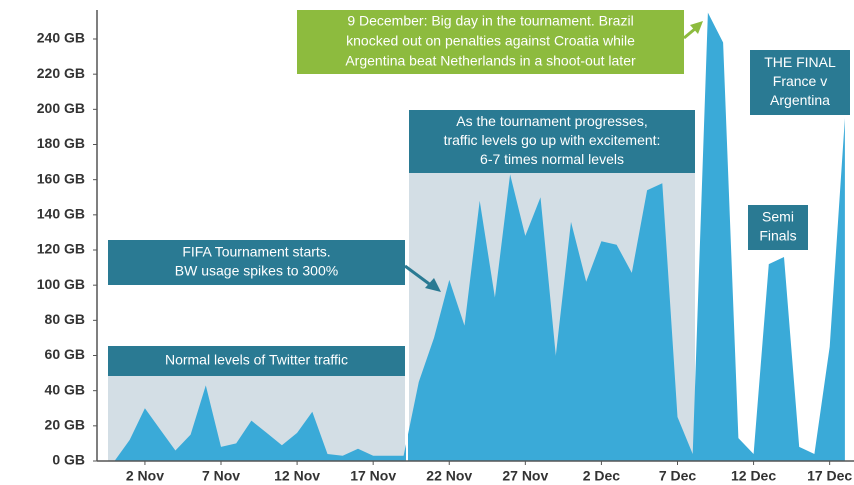 The image size is (854, 485). What do you see at coordinates (753, 476) in the screenshot?
I see `x-tick-label: 12 Dec` at bounding box center [753, 476].